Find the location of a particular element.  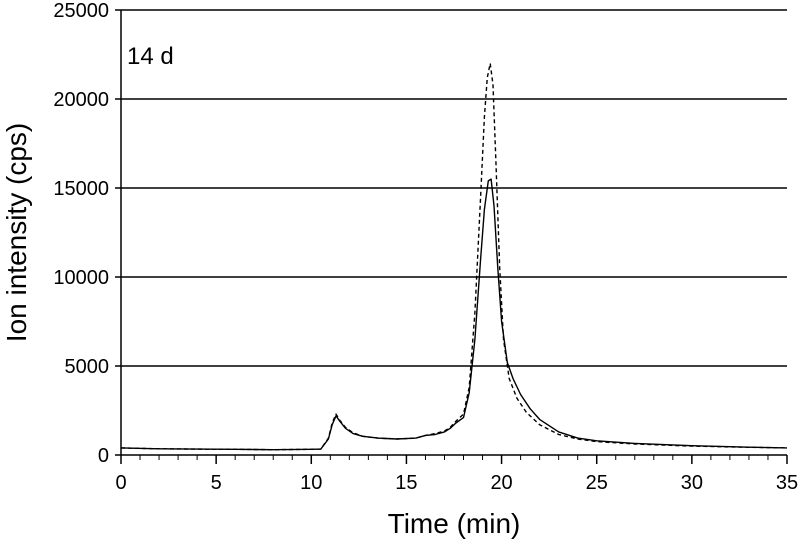

y-tick-label-20000: 20000 is located at coordinates (81, 100).